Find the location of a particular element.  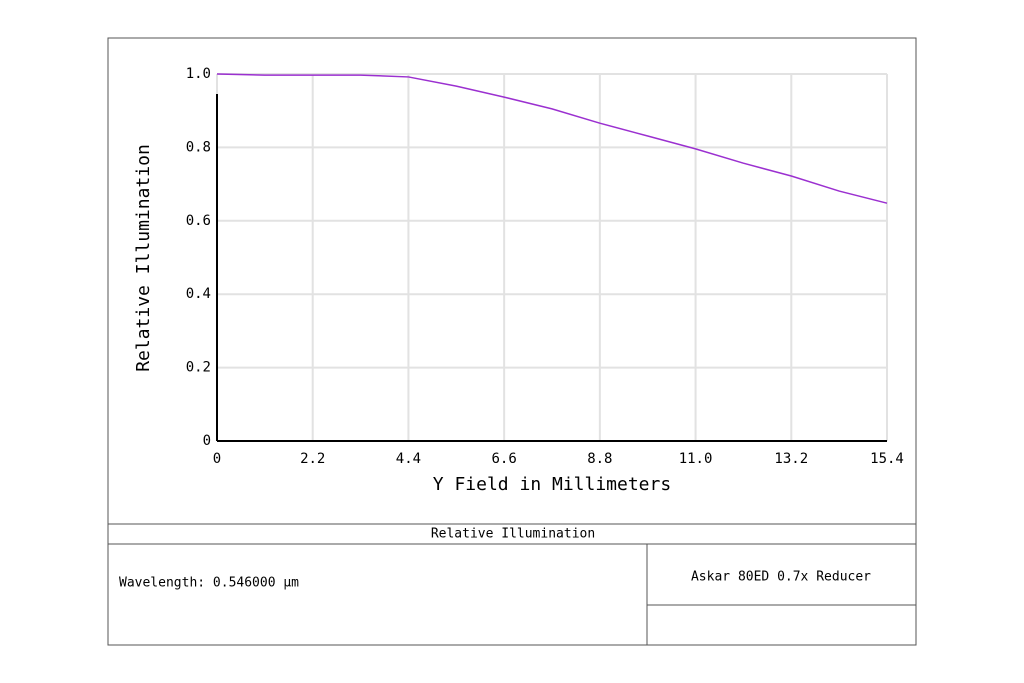

footer-title: Relative Illumination is located at coordinates (513, 534).